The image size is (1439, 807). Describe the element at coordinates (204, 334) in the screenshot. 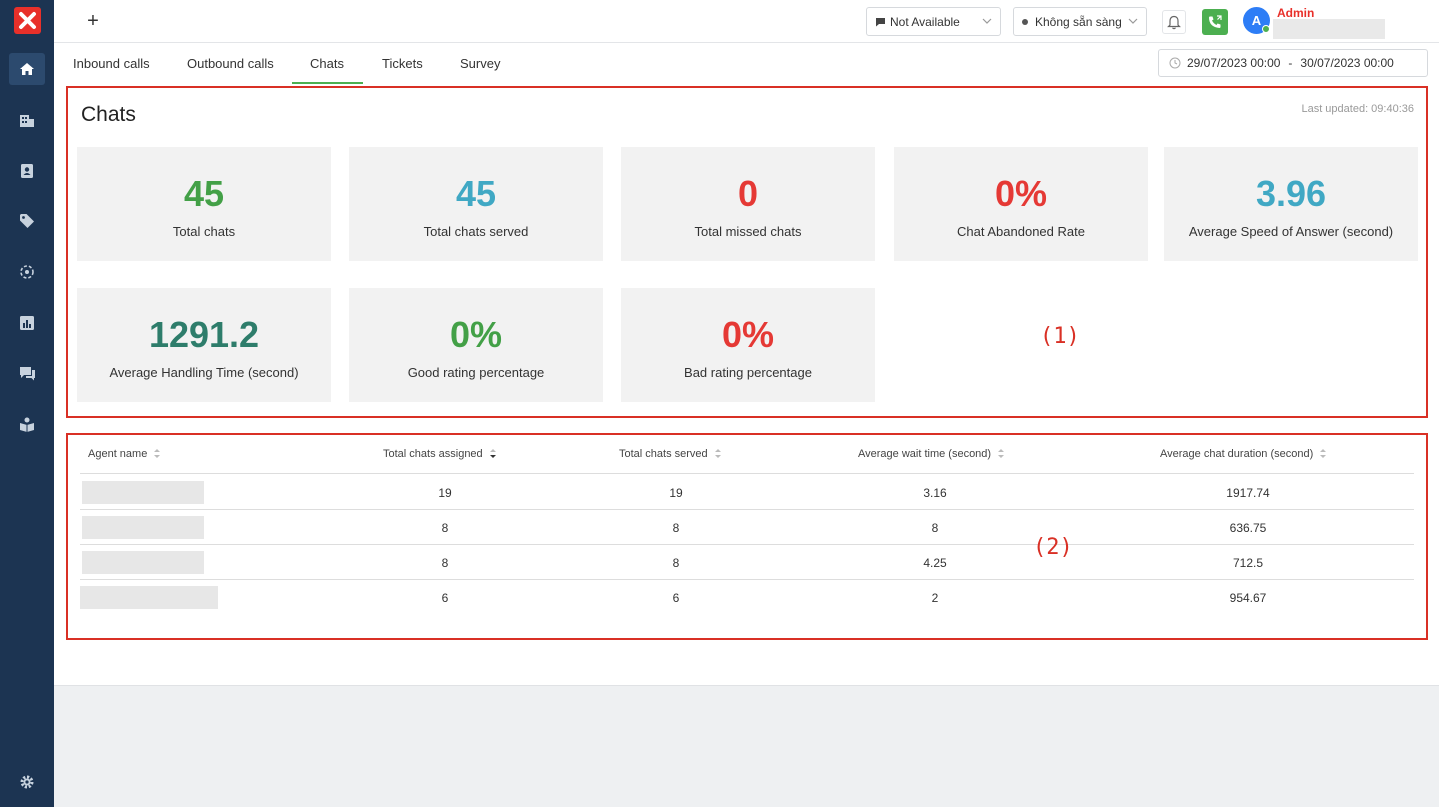

I see `stat-value: 1291.2` at that location.